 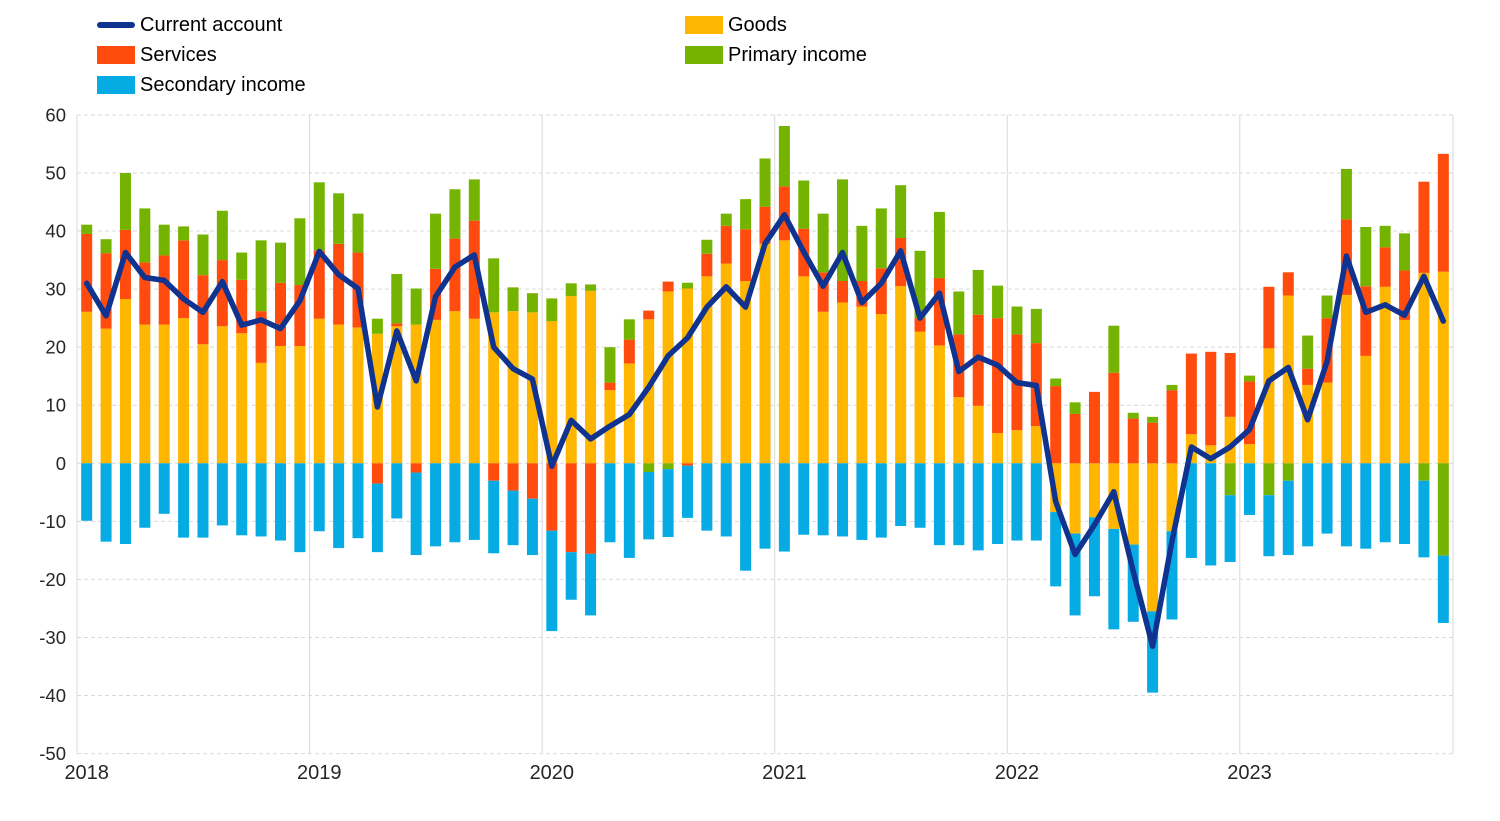 I want to click on y-tick-label: -10, so click(x=52, y=521).